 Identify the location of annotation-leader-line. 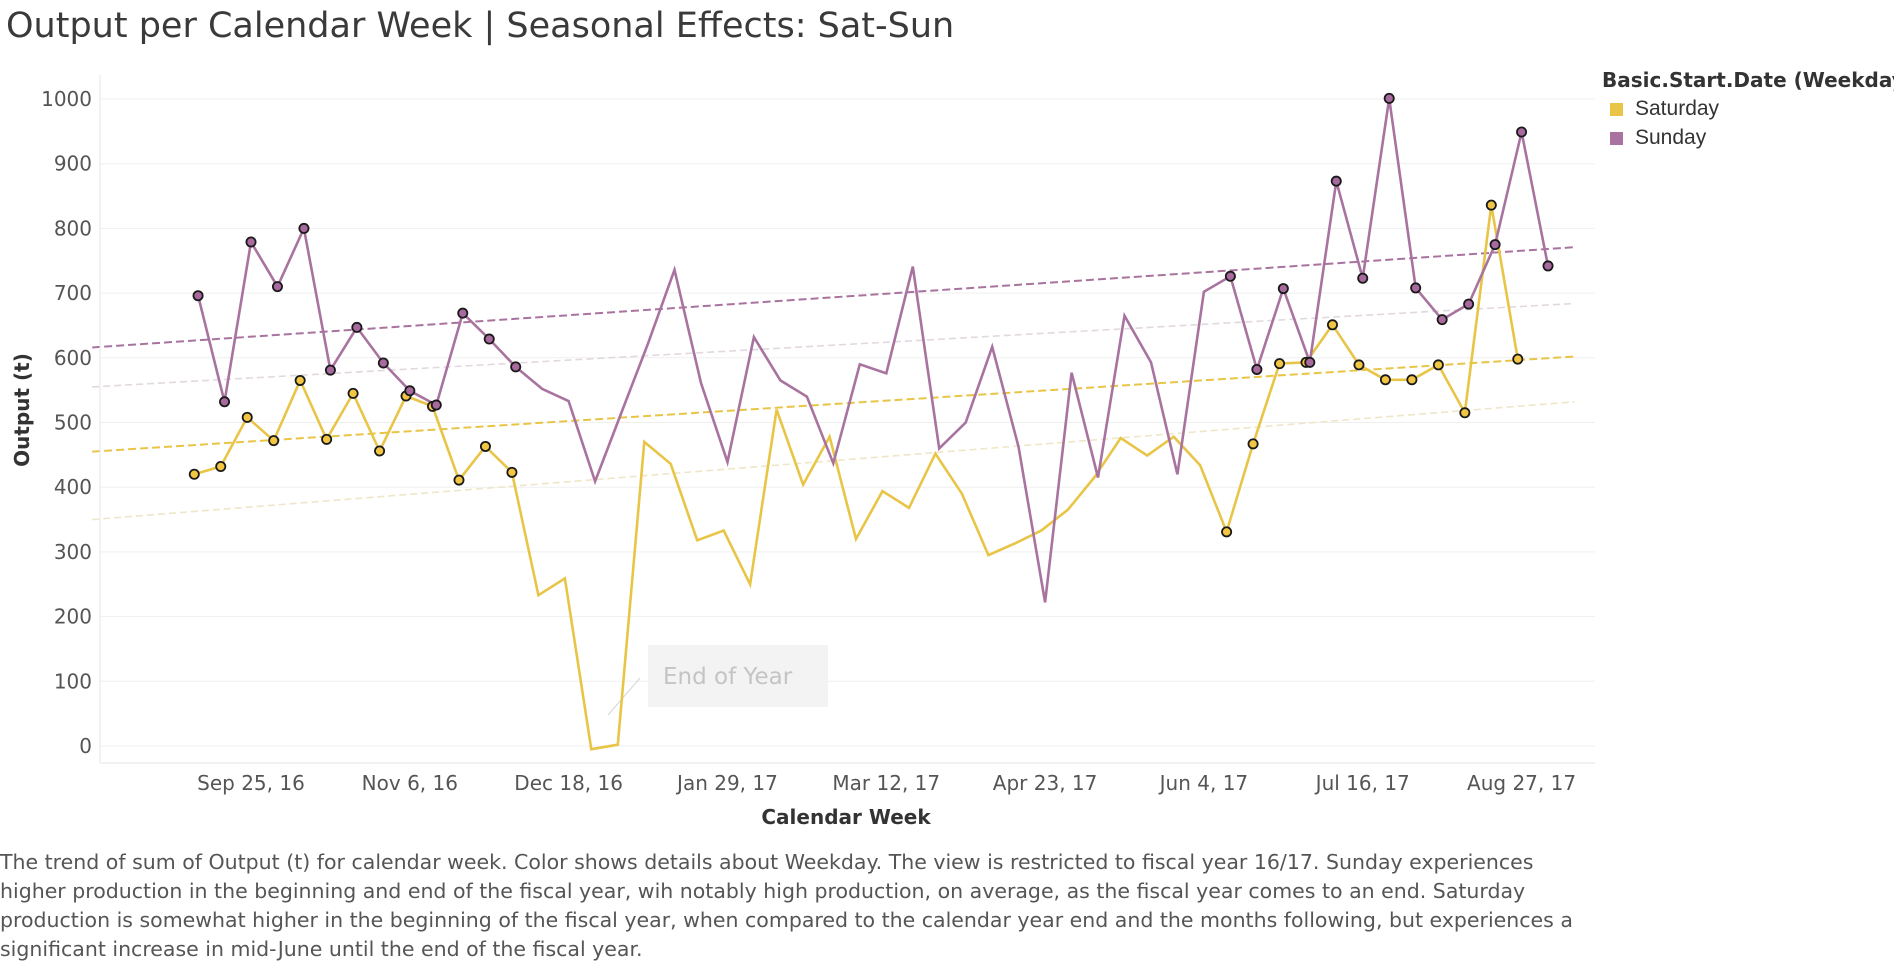
(624, 696).